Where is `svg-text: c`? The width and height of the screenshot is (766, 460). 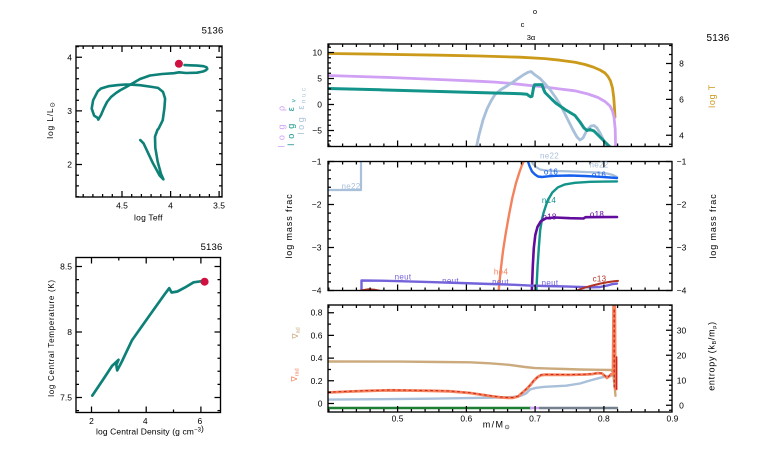
svg-text: c is located at coordinates (523, 24).